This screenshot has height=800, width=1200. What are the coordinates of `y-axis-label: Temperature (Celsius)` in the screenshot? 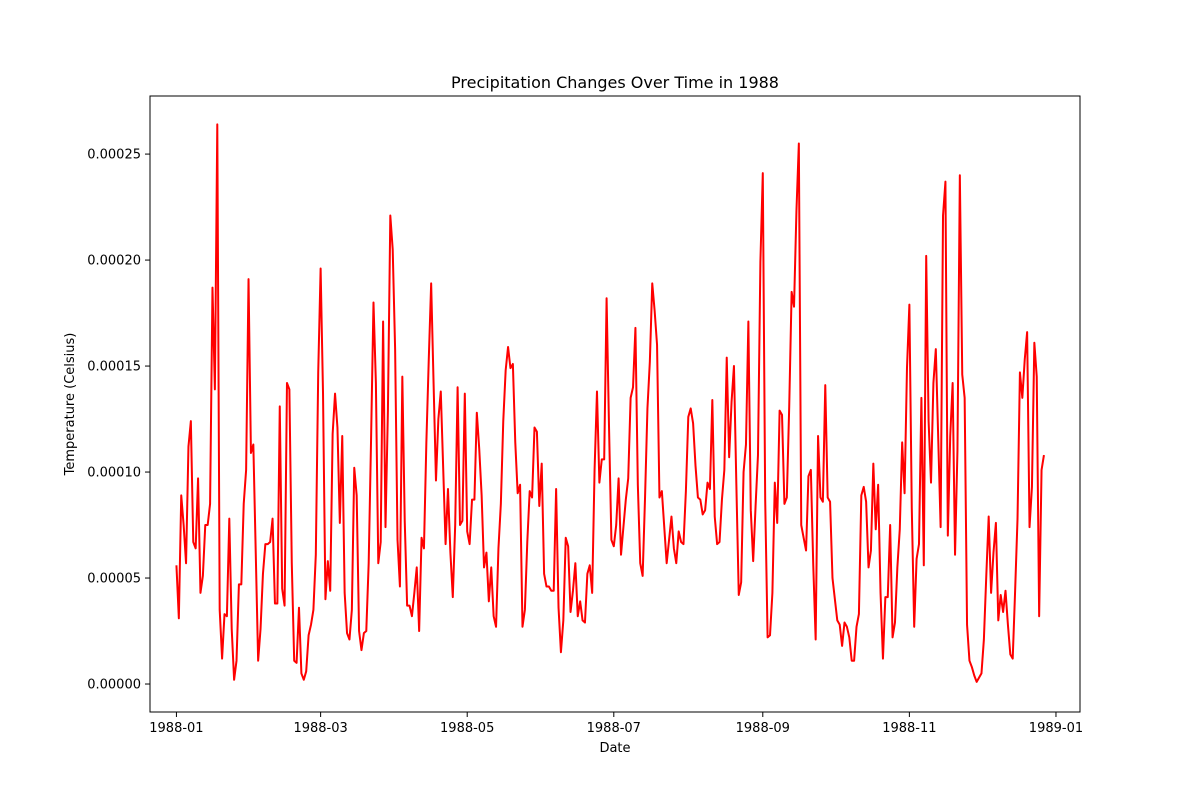 It's located at (70, 405).